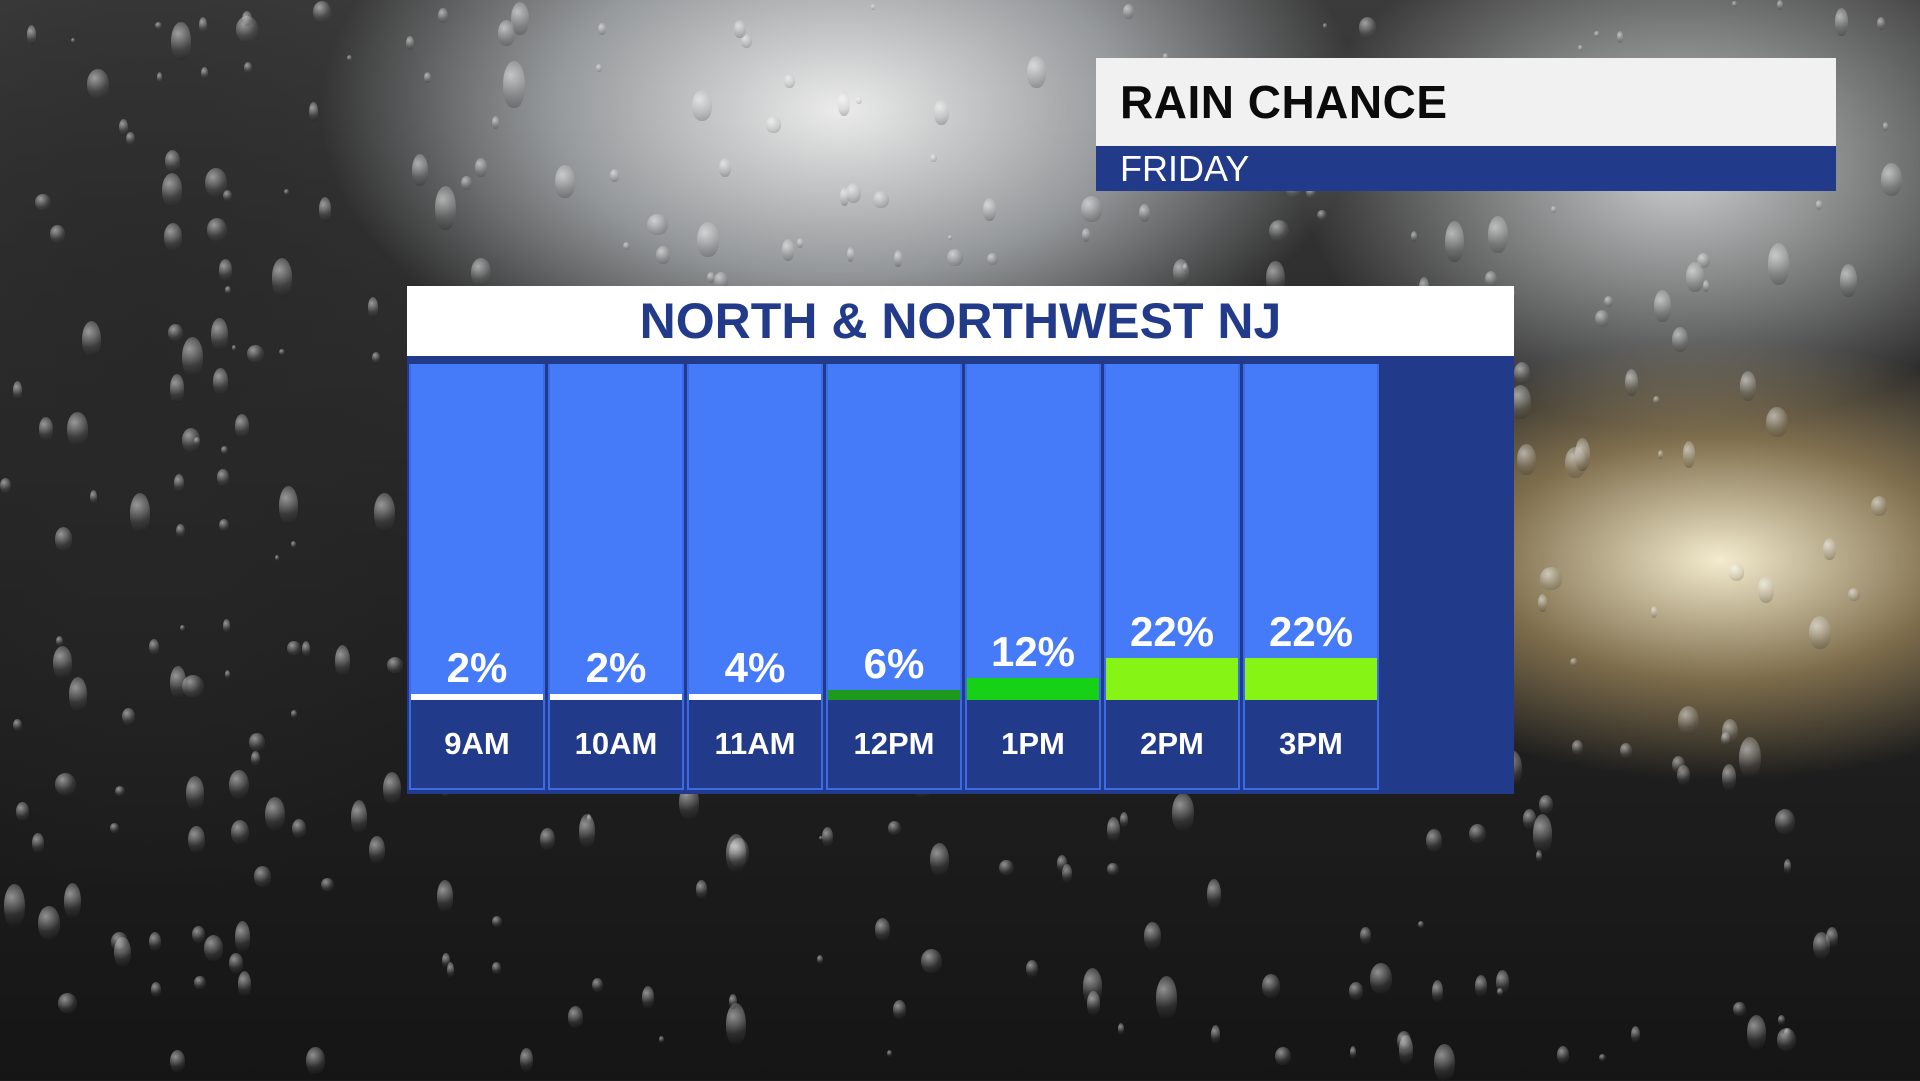 The width and height of the screenshot is (1920, 1081). Describe the element at coordinates (616, 667) in the screenshot. I see `value-label: 2%` at that location.